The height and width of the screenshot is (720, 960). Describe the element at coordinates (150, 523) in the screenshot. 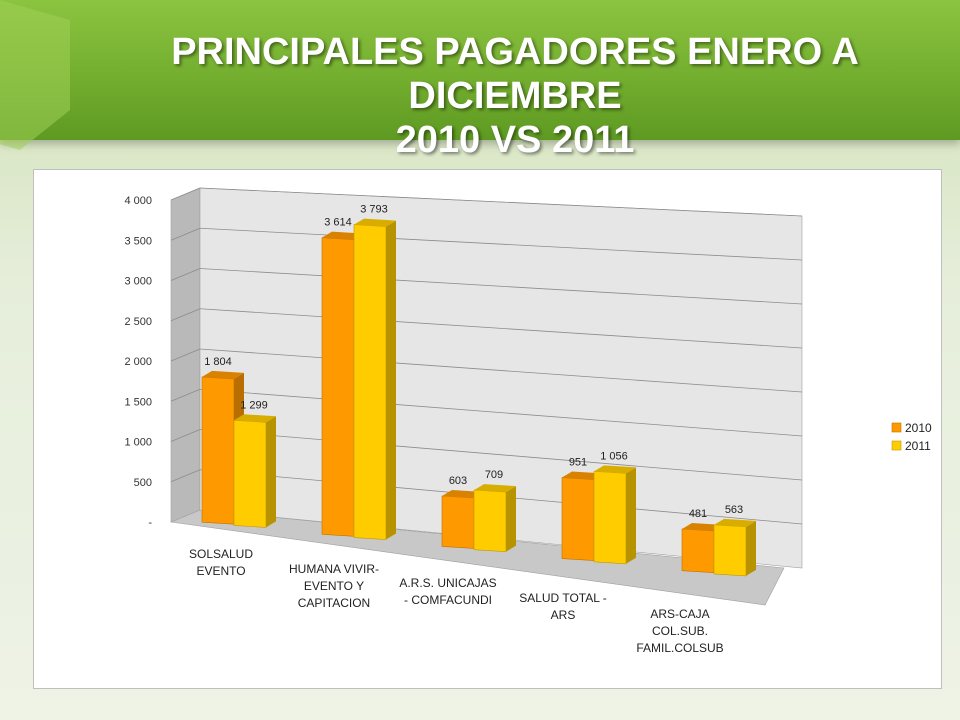

I see `y-tick-label: -` at that location.